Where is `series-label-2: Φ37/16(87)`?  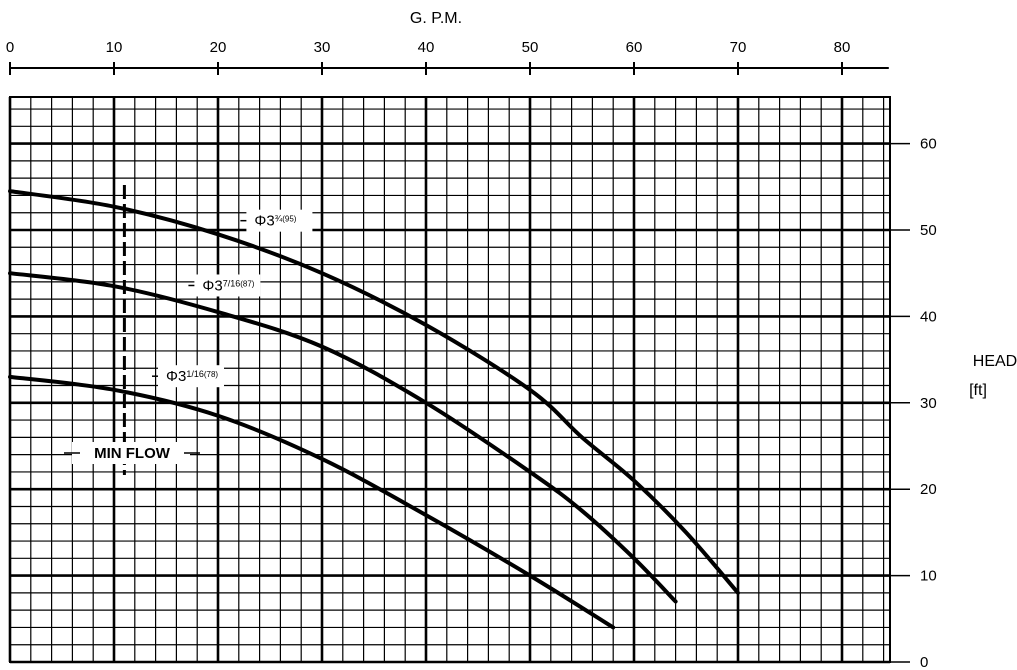 series-label-2: Φ37/16(87) is located at coordinates (228, 285).